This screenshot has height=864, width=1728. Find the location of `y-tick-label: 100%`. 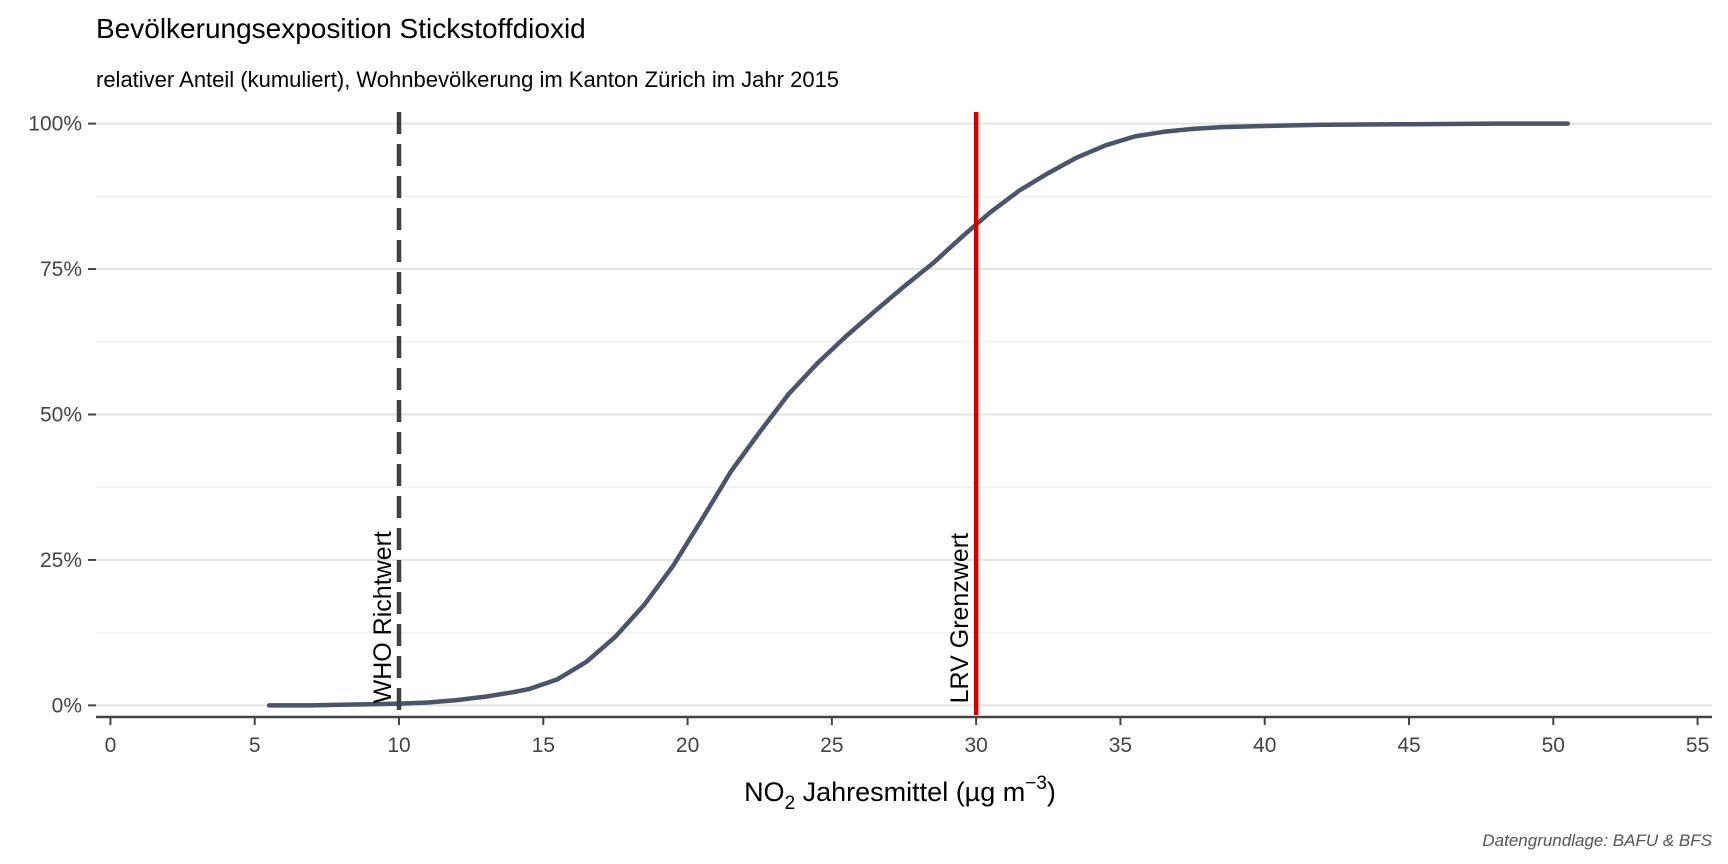

y-tick-label: 100% is located at coordinates (55, 124).